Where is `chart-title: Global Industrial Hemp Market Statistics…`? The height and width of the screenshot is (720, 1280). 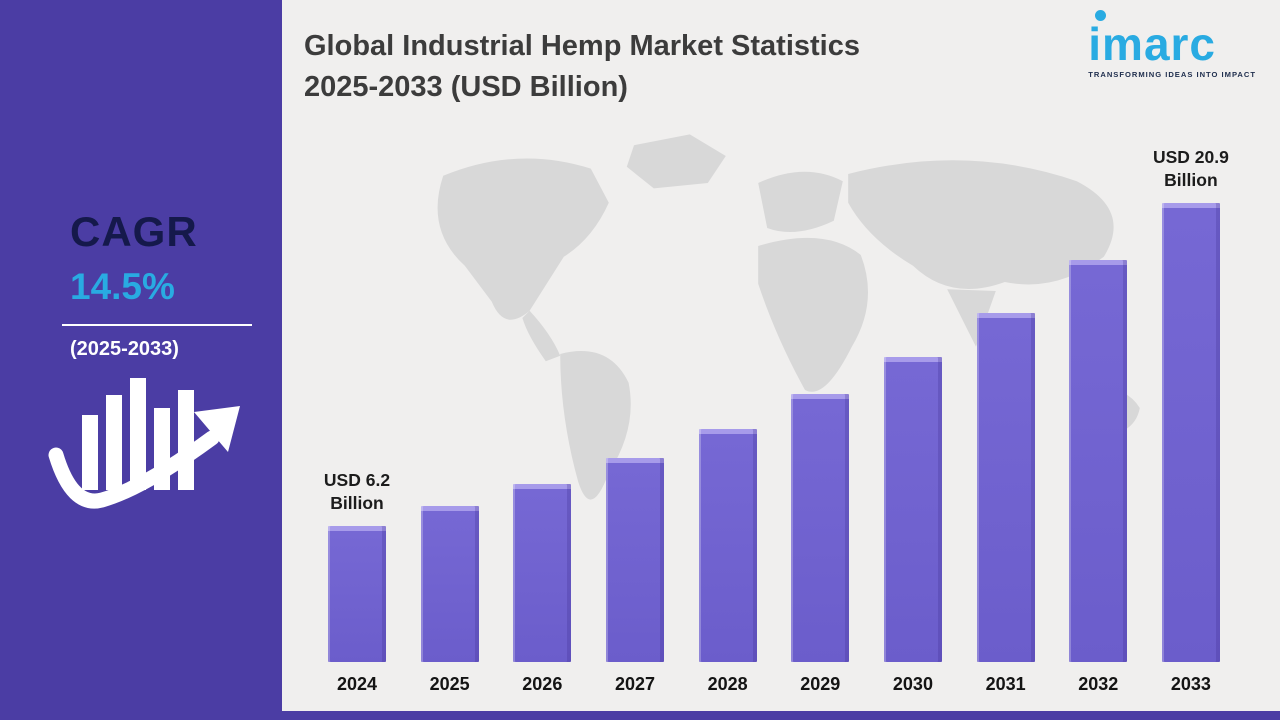
chart-title: Global Industrial Hemp Market Statistics… is located at coordinates (684, 66).